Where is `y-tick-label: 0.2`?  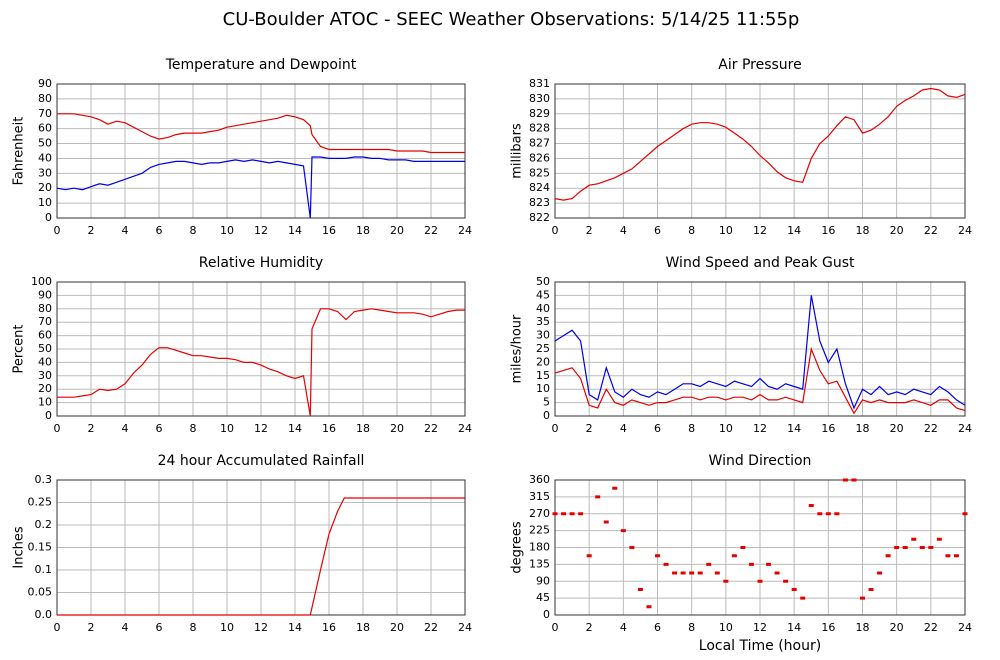
y-tick-label: 0.2 is located at coordinates (44, 524).